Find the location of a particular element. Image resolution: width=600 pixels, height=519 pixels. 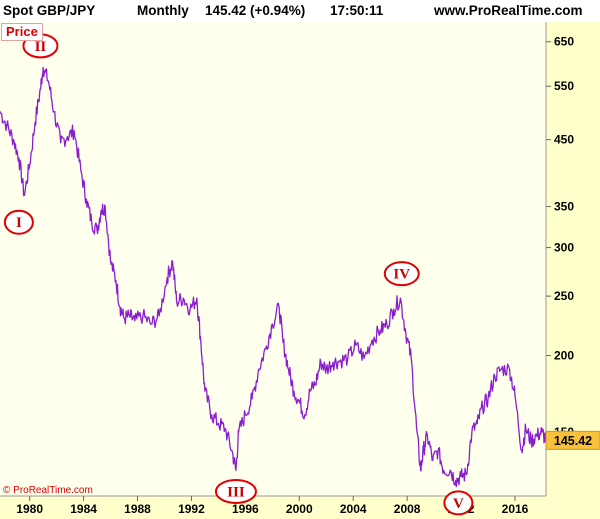

price-panel-tag: Price is located at coordinates (22, 32).